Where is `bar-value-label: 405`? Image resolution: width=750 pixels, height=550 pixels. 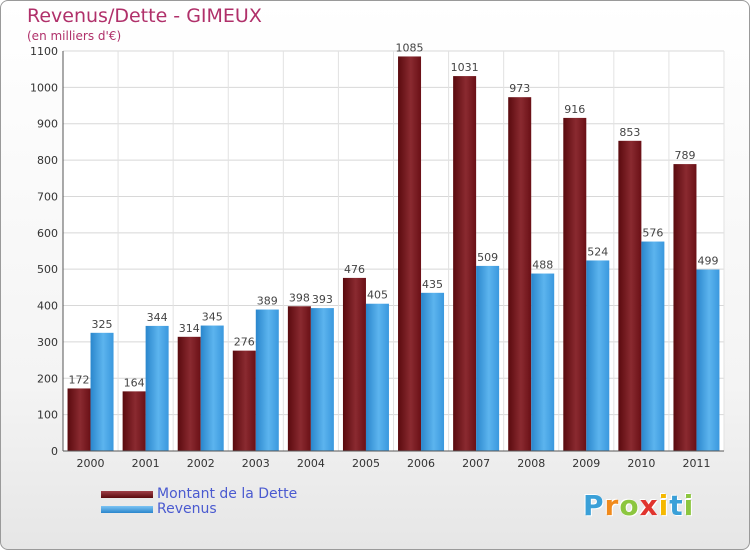 bar-value-label: 405 is located at coordinates (377, 295).